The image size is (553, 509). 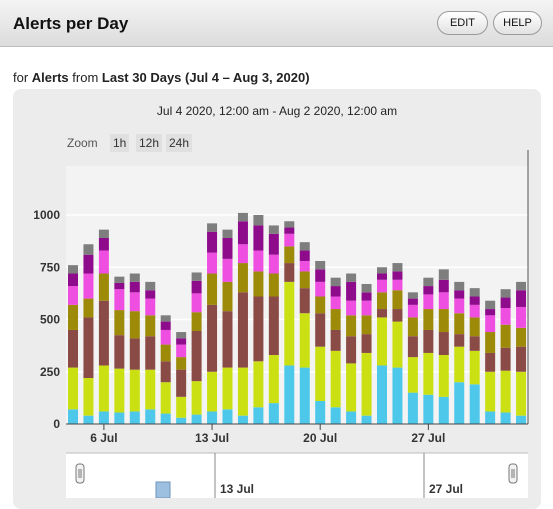 I want to click on zoom-1h-button: 1h, so click(x=120, y=143).